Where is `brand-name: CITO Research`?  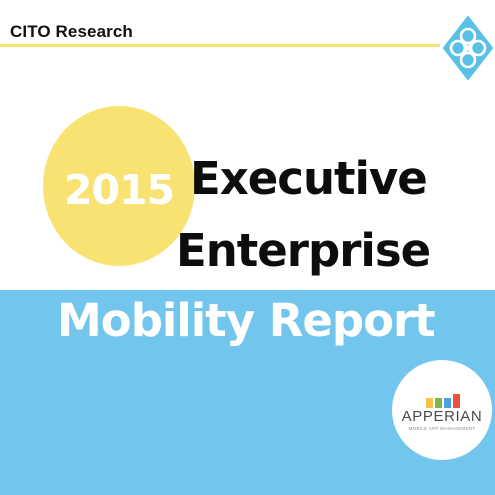 brand-name: CITO Research is located at coordinates (71, 31).